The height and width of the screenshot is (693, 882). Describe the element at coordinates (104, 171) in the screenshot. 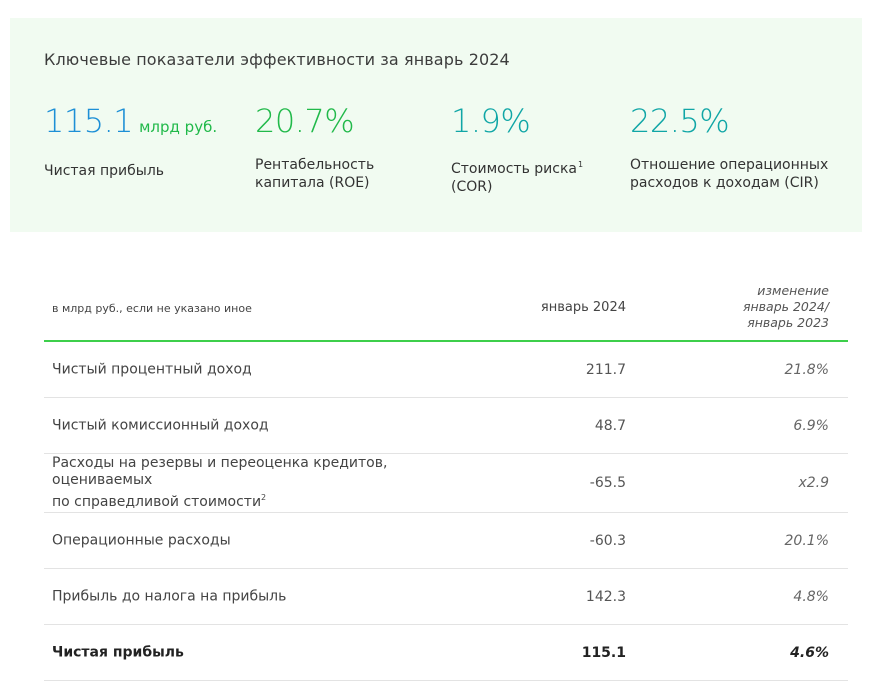

I see `kpi-label: Чистая прибыль` at that location.